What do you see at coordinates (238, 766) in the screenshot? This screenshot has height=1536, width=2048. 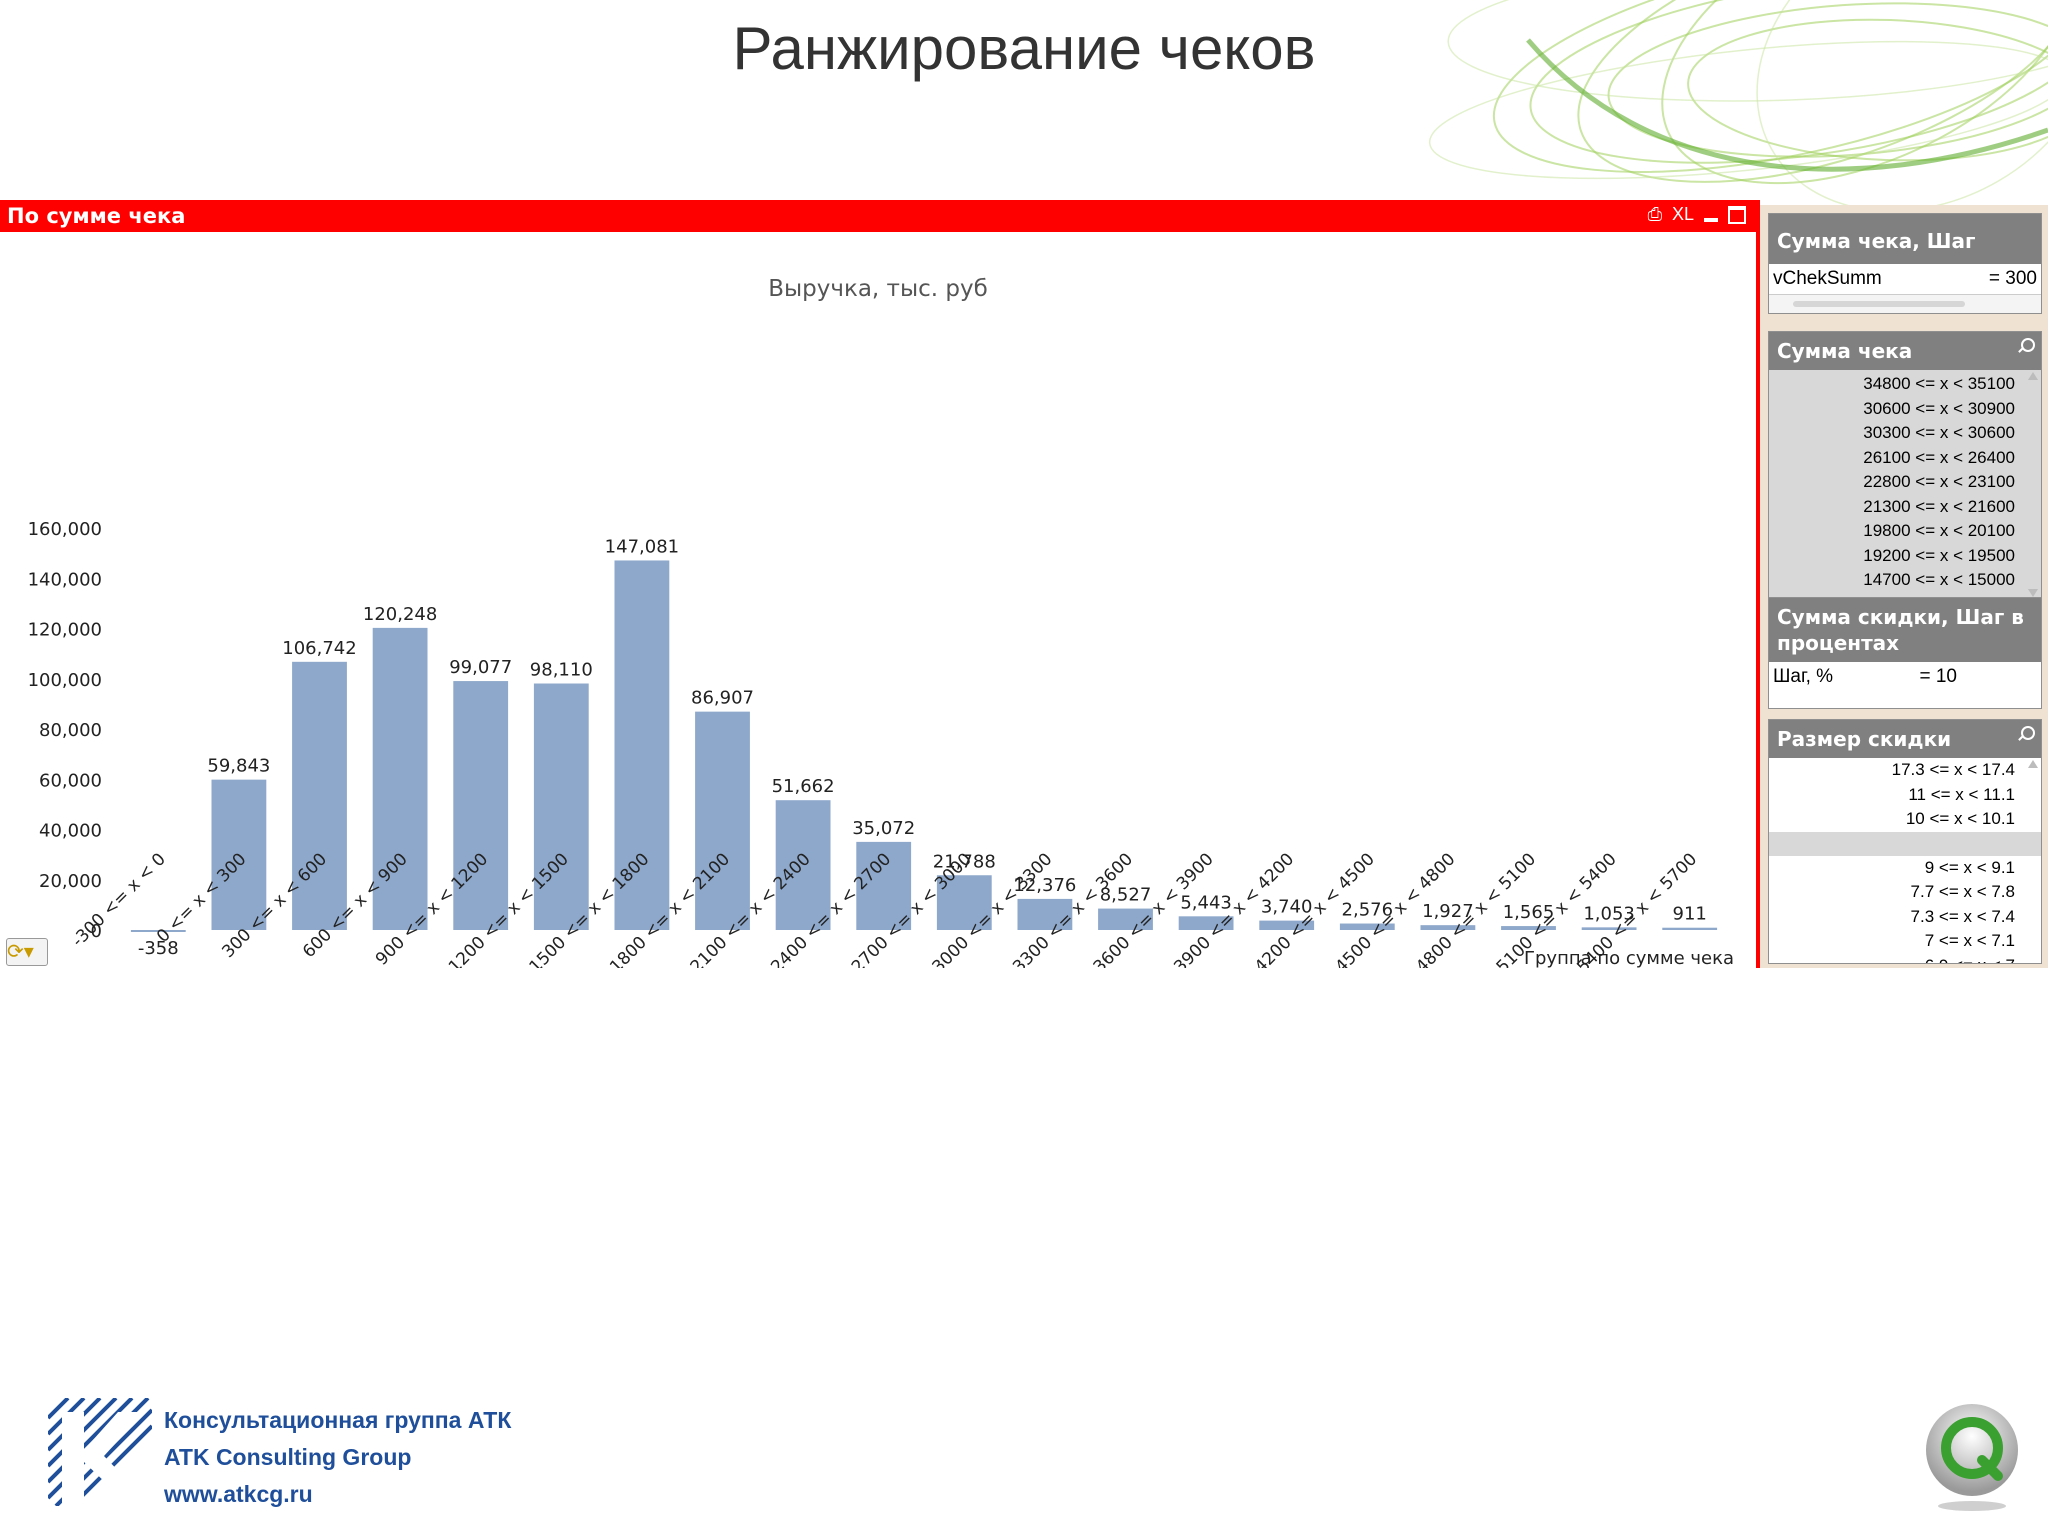 I see `bar-value-label: 59,843` at bounding box center [238, 766].